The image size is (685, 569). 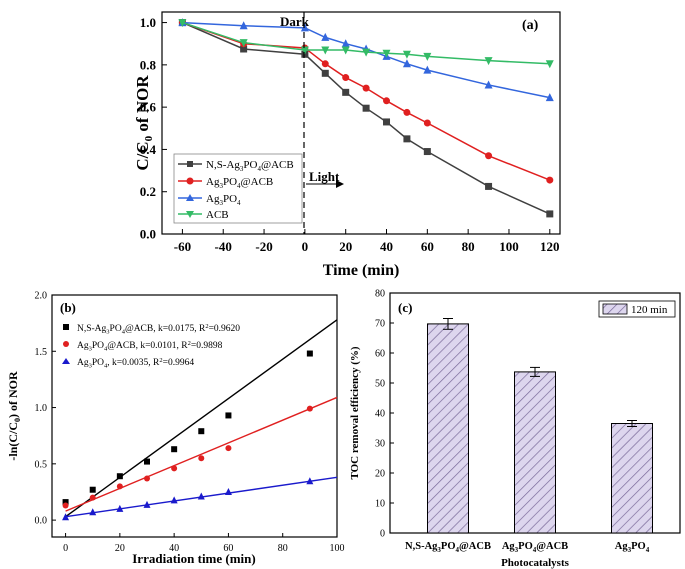 What do you see at coordinates (345, 246) in the screenshot?
I see `panel-a-xtick-label: 20` at bounding box center [345, 246].